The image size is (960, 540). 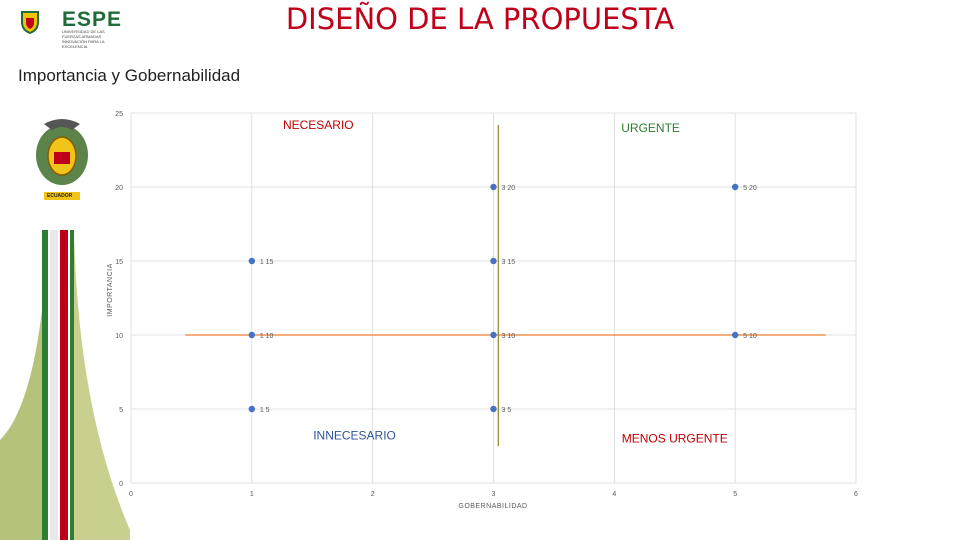 What do you see at coordinates (119, 262) in the screenshot?
I see `y-tick-label: 15` at bounding box center [119, 262].